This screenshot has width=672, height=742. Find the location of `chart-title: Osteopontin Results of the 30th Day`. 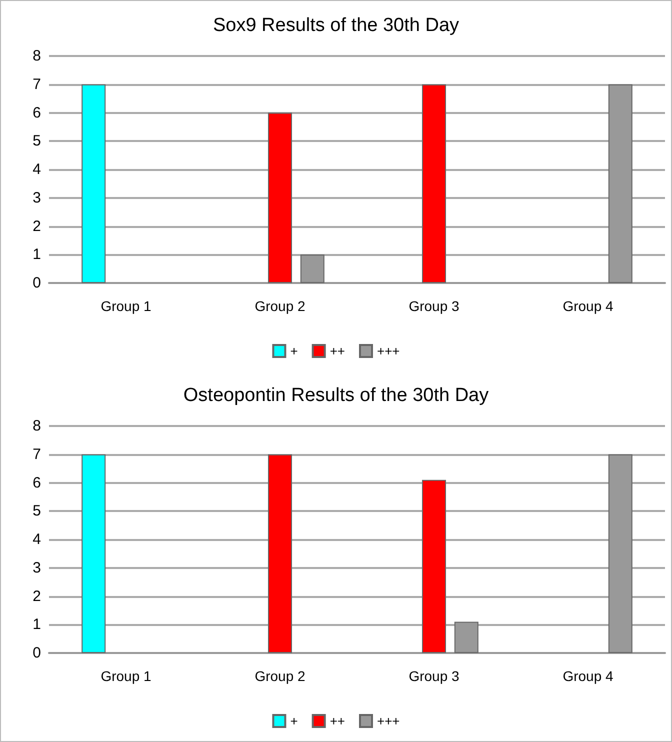

chart-title: Osteopontin Results of the 30th Day is located at coordinates (336, 395).